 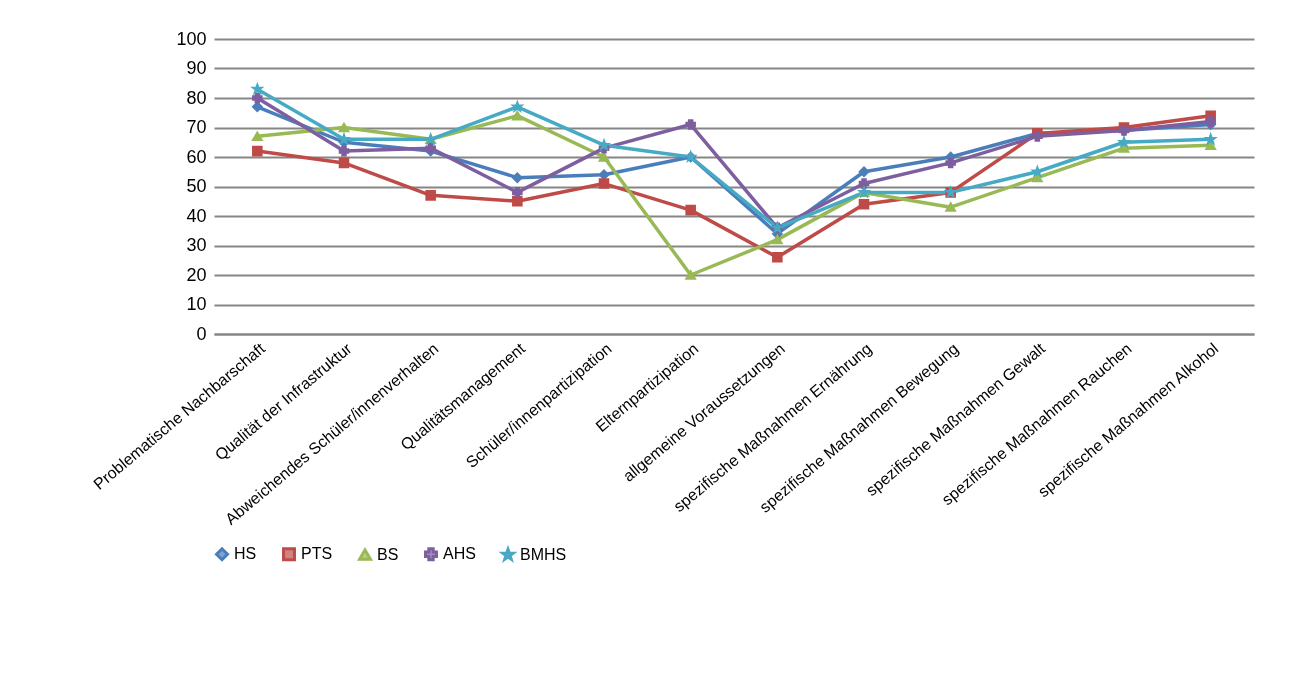 I want to click on legend-label: HS, so click(x=245, y=554).